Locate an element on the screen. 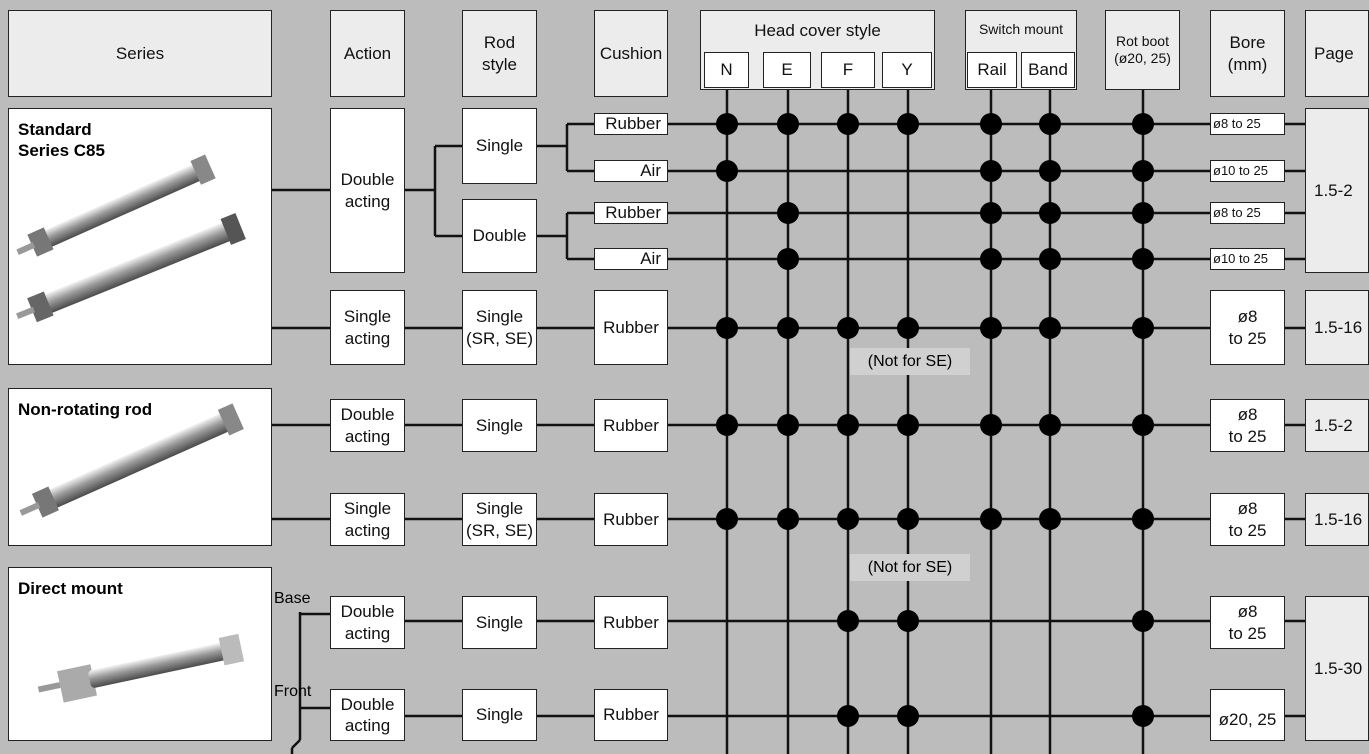 The image size is (1369, 754). switch-mount-title: Switch mount is located at coordinates (1021, 29).